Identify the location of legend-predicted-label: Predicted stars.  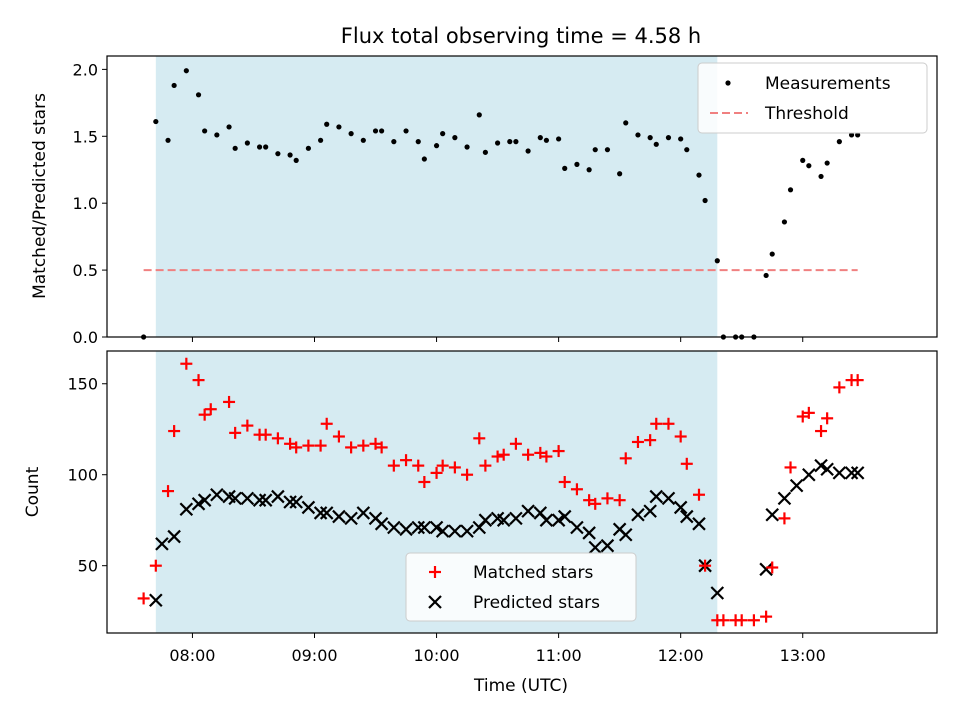
(536, 603).